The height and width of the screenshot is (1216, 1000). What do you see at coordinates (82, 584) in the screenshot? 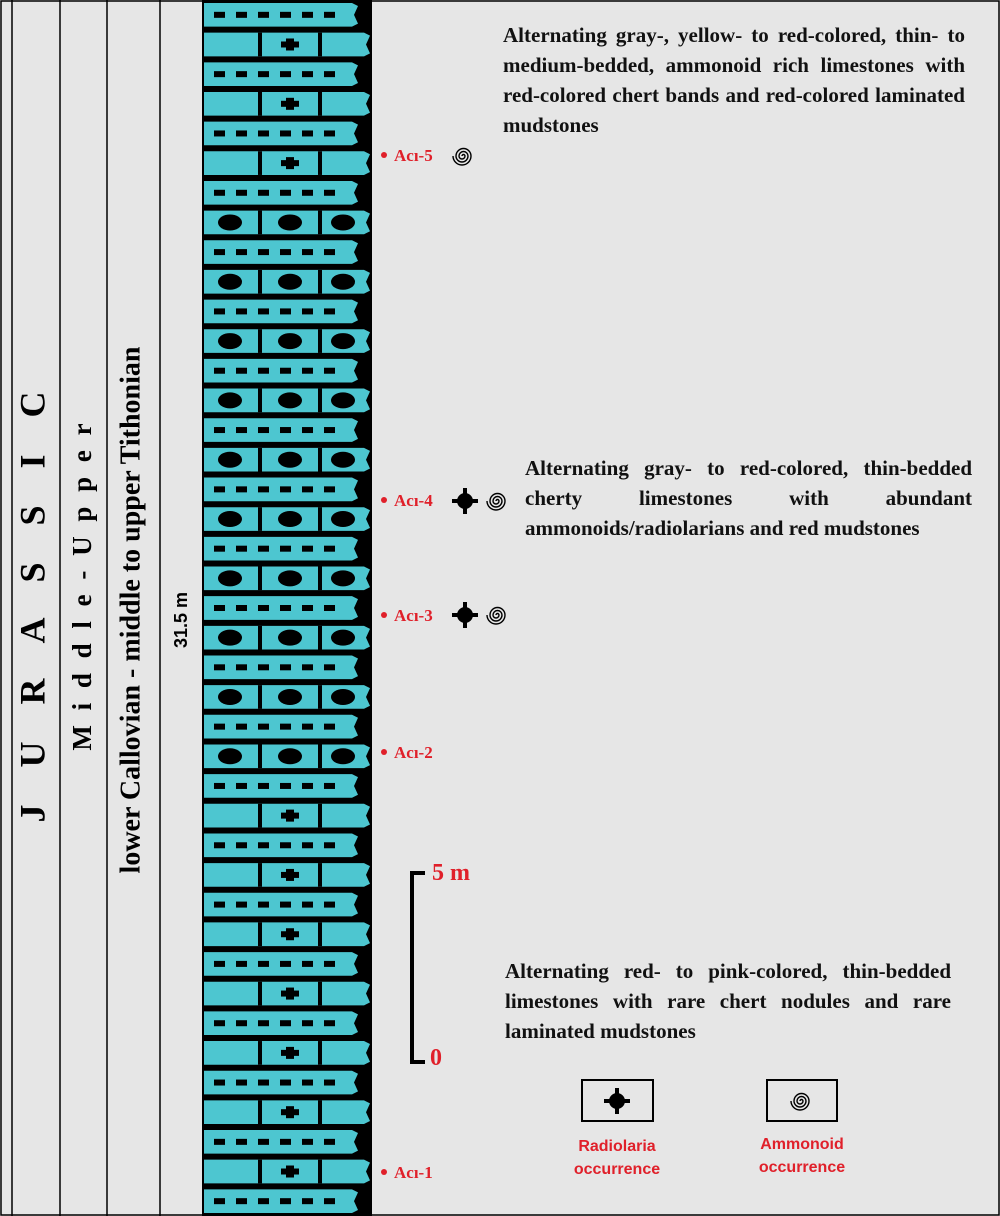
I see `epoch: M i d d l e - U p p e r` at bounding box center [82, 584].